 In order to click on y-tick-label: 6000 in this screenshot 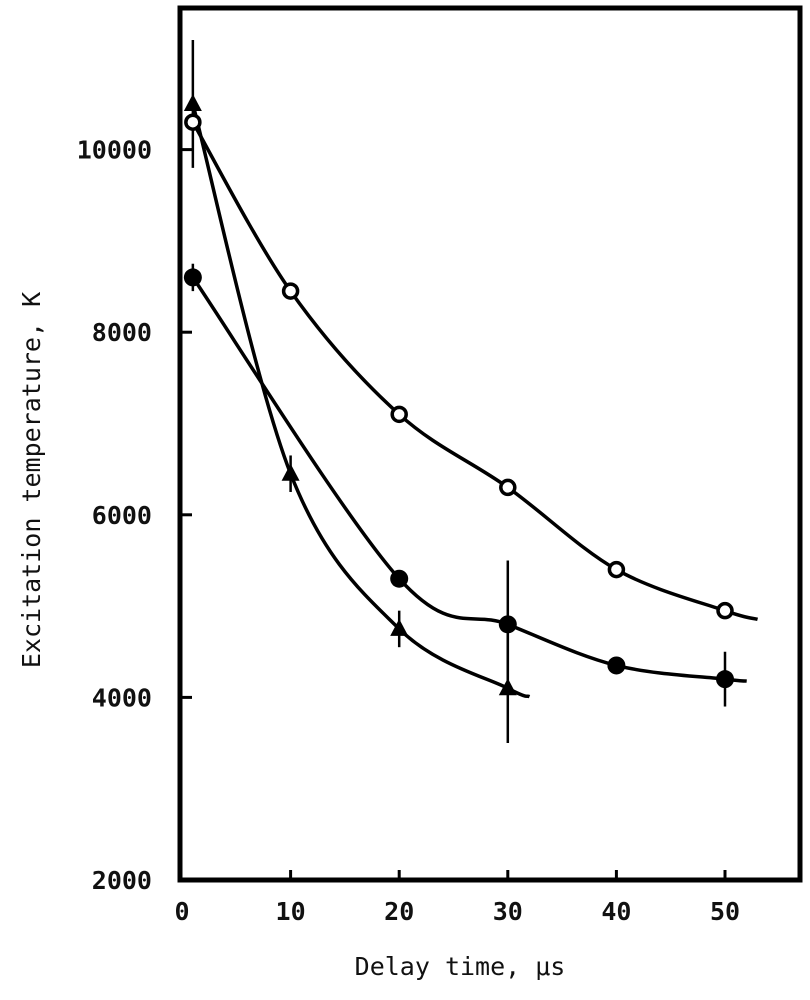, I will do `click(122, 515)`.